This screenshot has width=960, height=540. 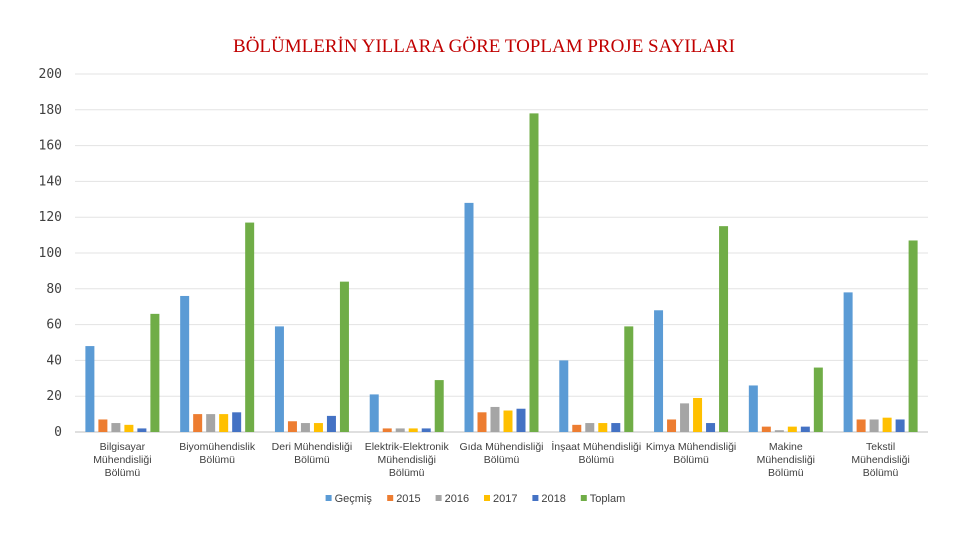 I want to click on legend-item: 2015, so click(x=404, y=499).